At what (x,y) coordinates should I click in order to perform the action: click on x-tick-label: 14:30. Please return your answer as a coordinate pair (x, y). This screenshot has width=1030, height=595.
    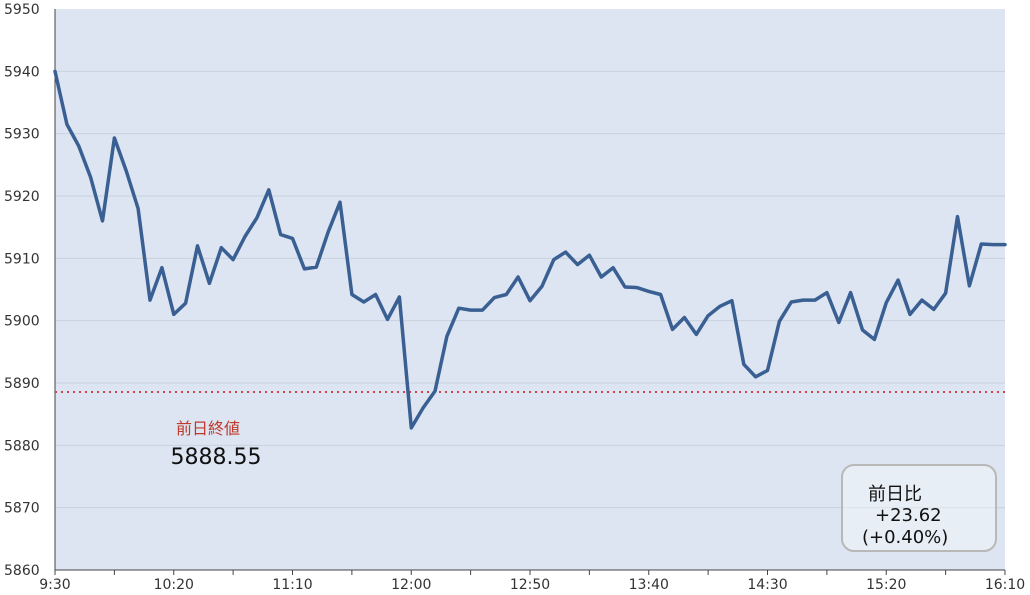
    Looking at the image, I should click on (767, 585).